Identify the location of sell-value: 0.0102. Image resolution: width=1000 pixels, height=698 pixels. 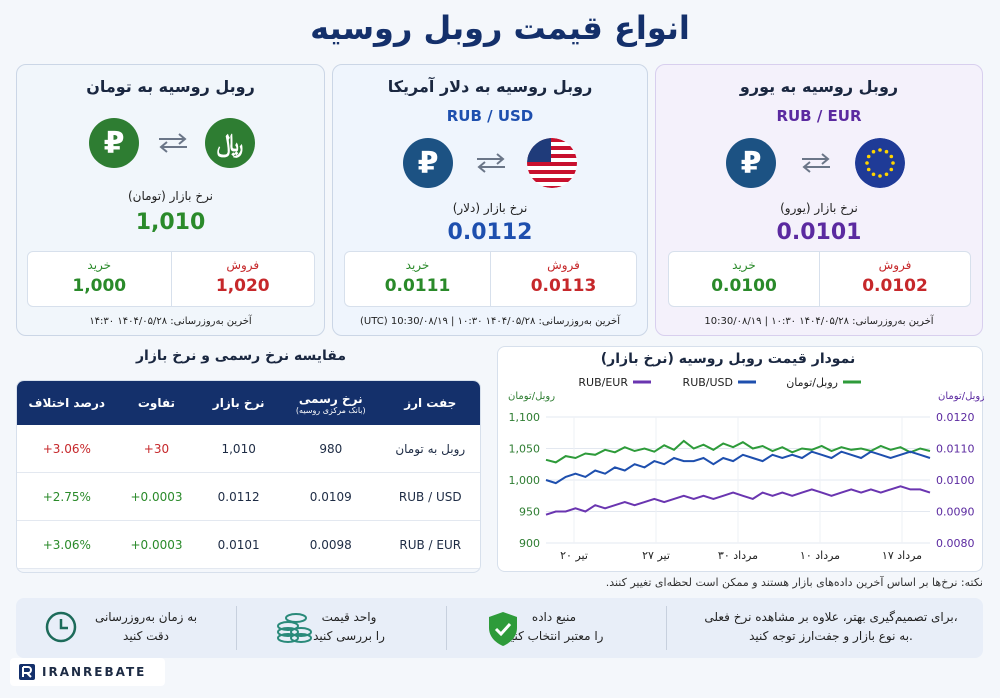
(895, 286).